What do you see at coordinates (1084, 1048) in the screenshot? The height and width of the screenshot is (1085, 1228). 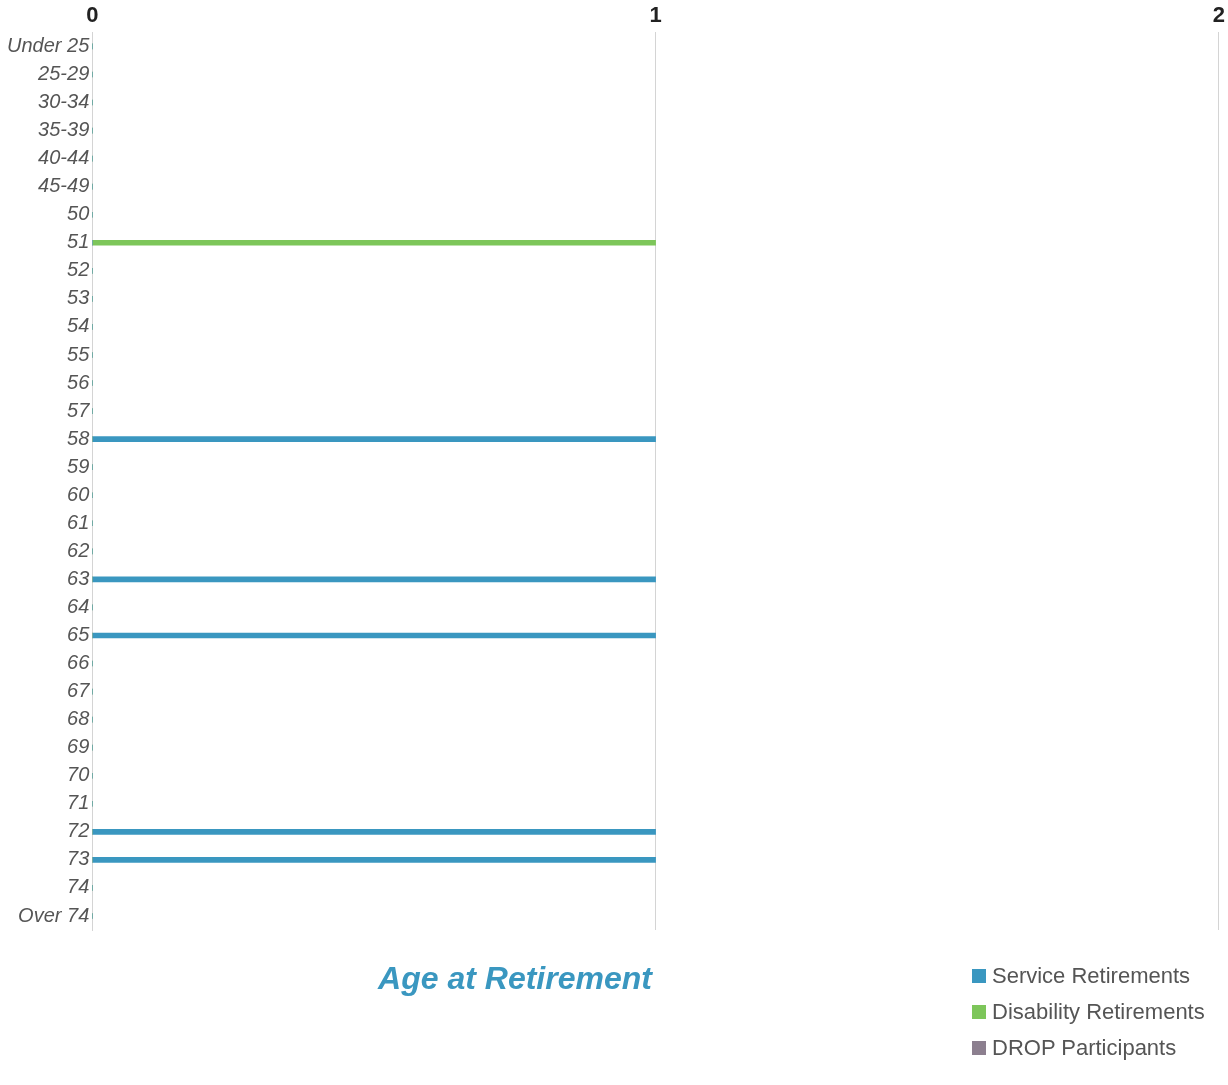 I see `legend-label: DROP Participants` at bounding box center [1084, 1048].